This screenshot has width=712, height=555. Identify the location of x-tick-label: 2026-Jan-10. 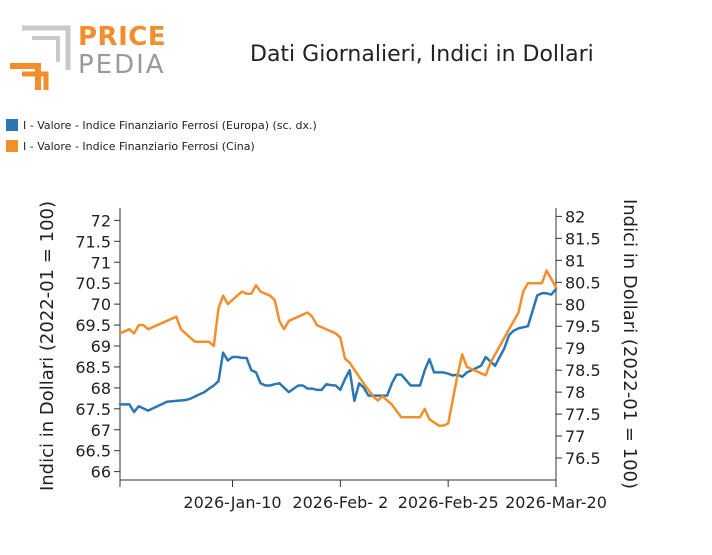
(232, 502).